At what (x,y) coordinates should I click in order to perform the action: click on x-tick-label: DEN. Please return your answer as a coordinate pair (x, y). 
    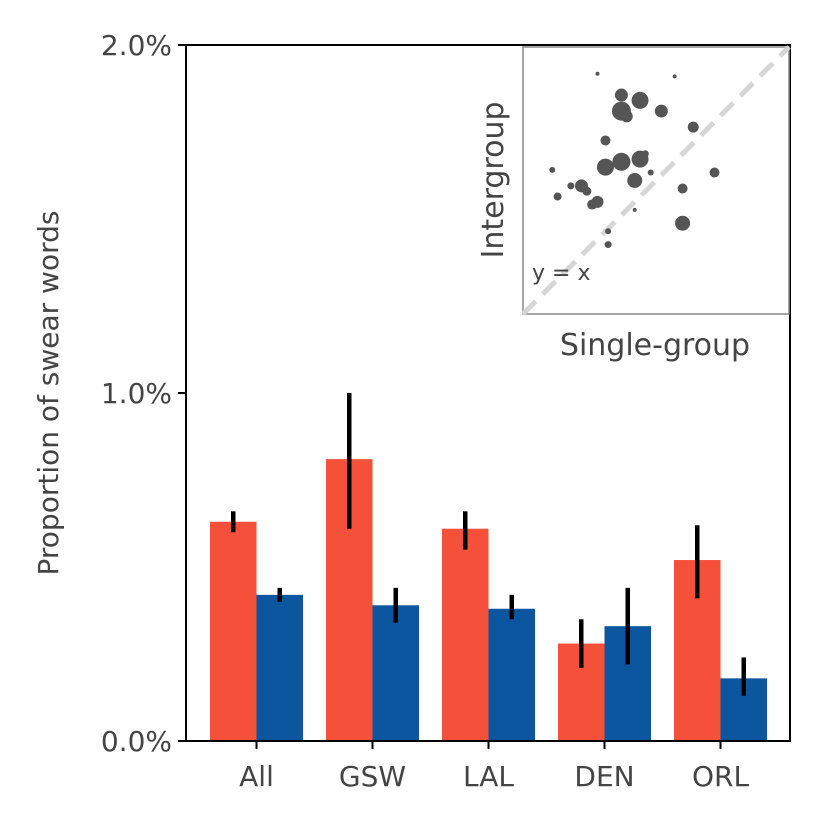
    Looking at the image, I should click on (604, 776).